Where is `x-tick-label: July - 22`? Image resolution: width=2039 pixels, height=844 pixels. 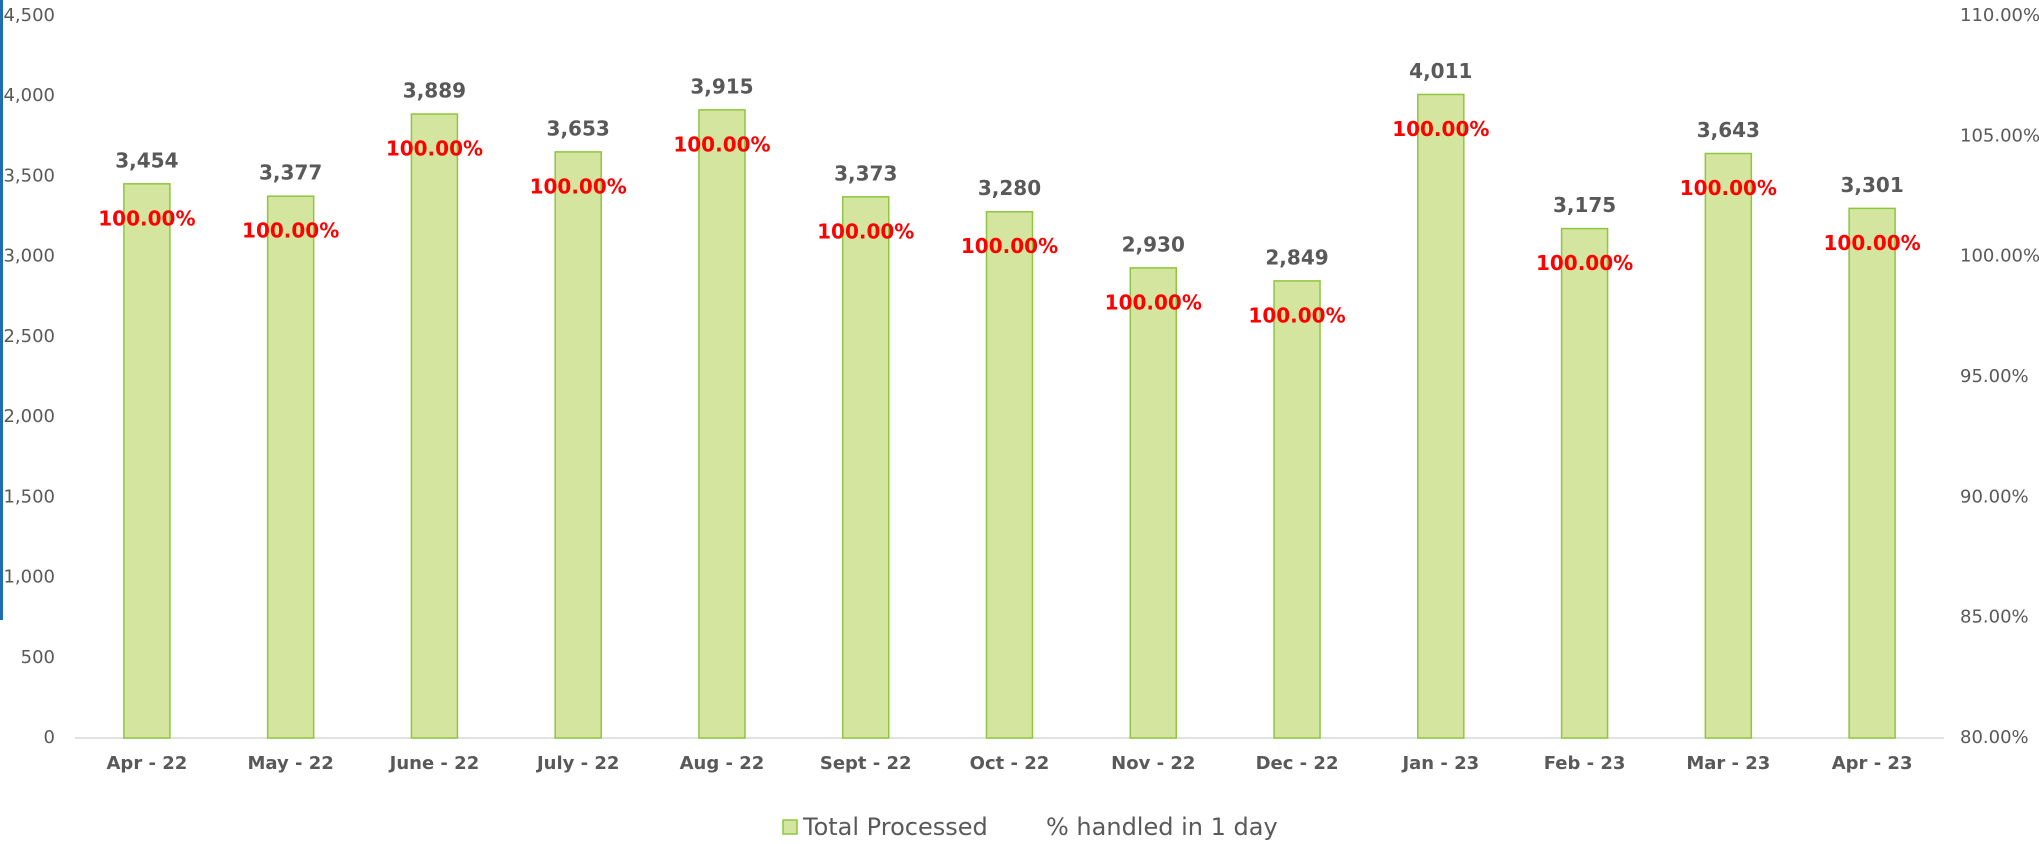 x-tick-label: July - 22 is located at coordinates (577, 763).